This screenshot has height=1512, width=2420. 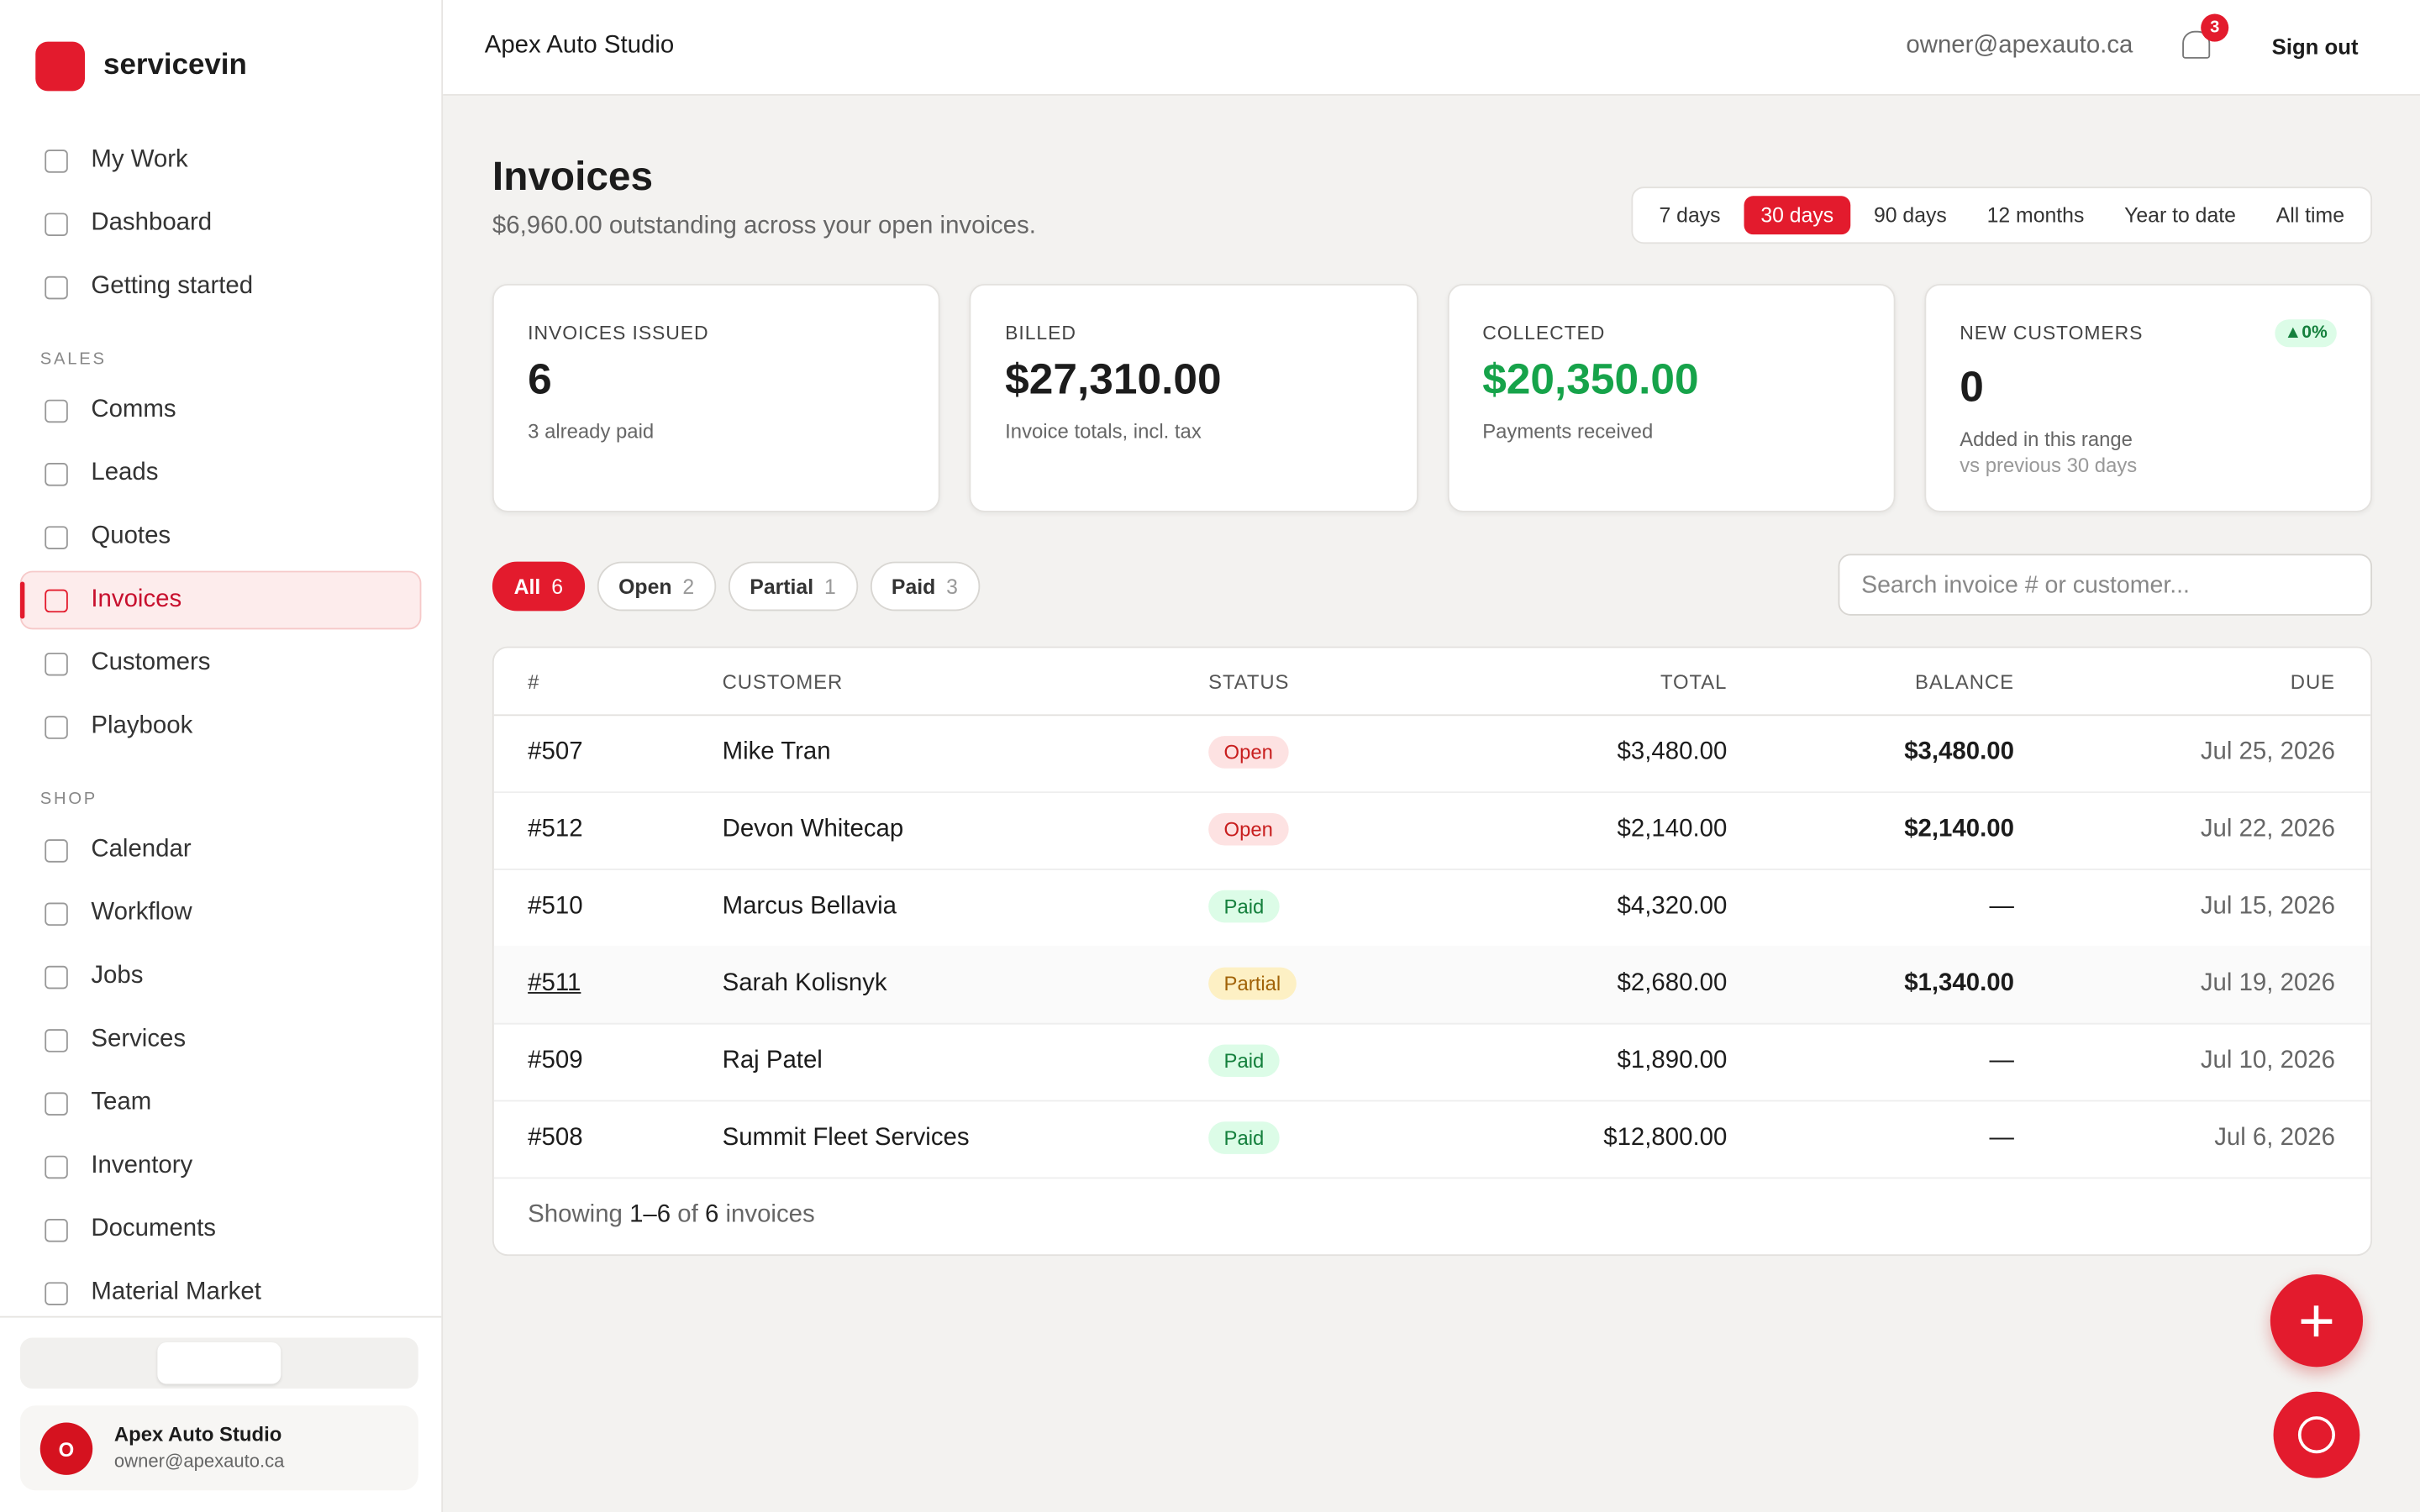 I want to click on column-header: #, so click(x=534, y=681).